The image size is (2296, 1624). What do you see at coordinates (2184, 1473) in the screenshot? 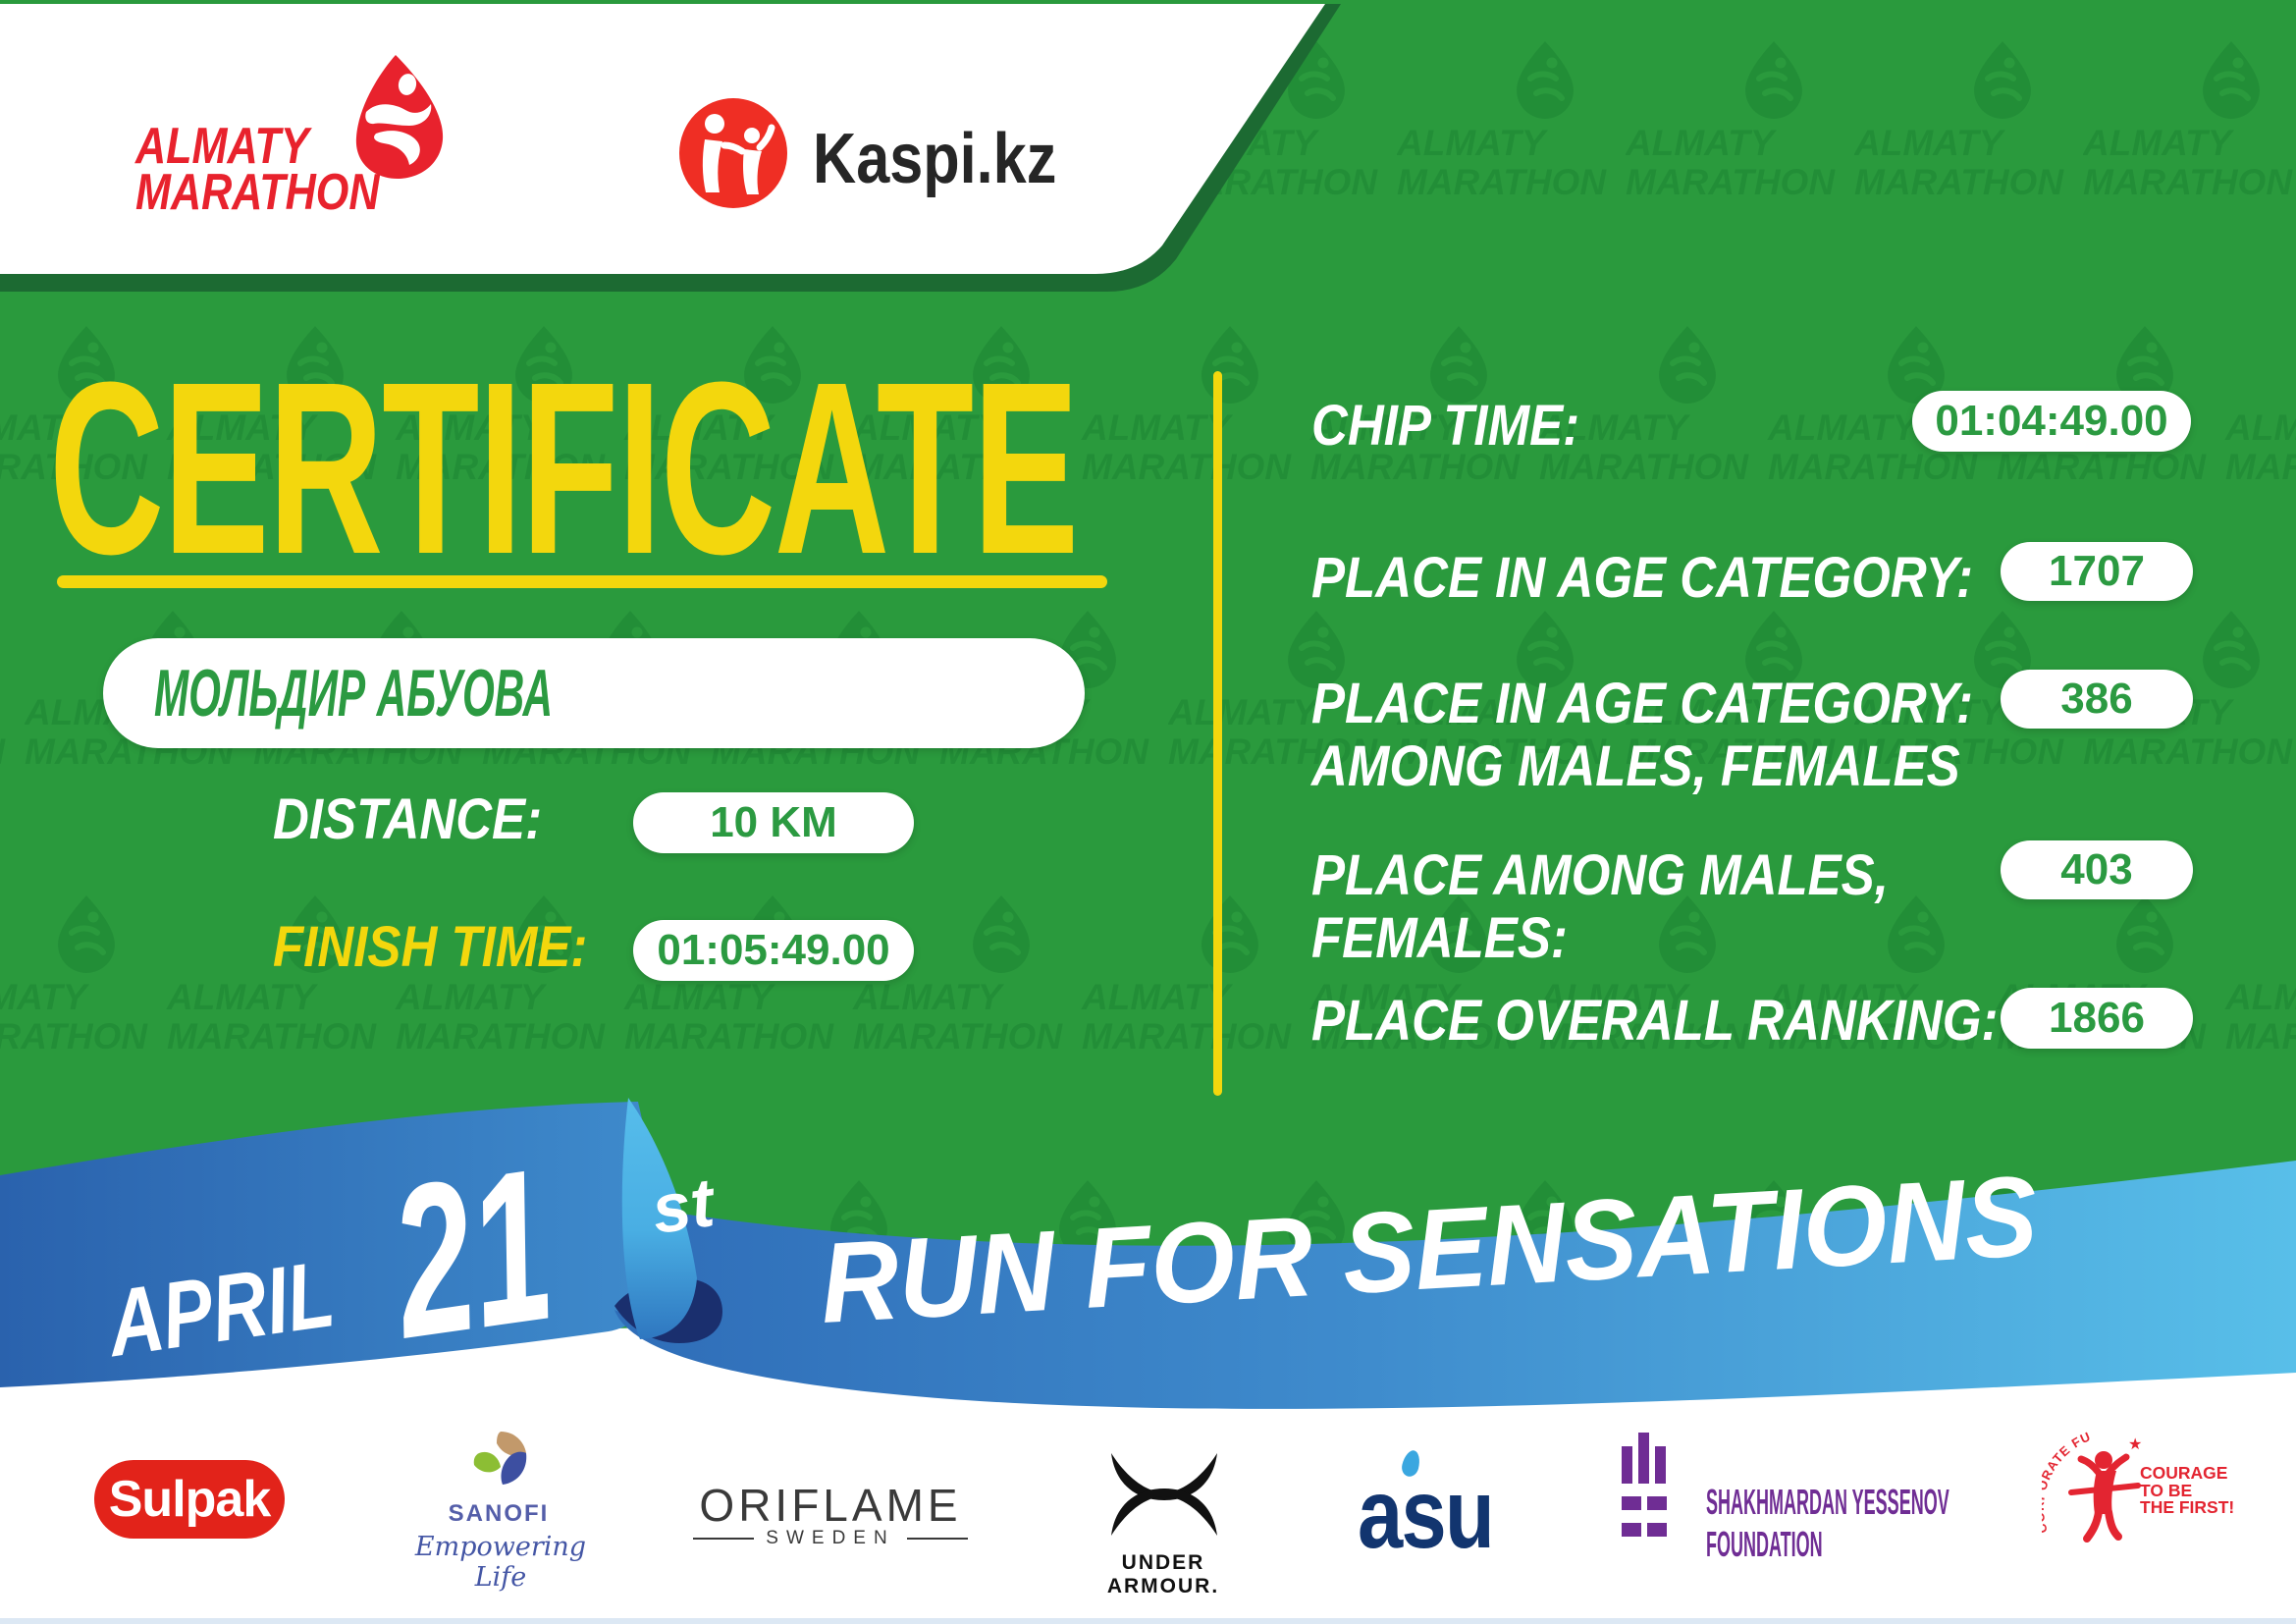
I see `courage-line1: COURAGE` at bounding box center [2184, 1473].